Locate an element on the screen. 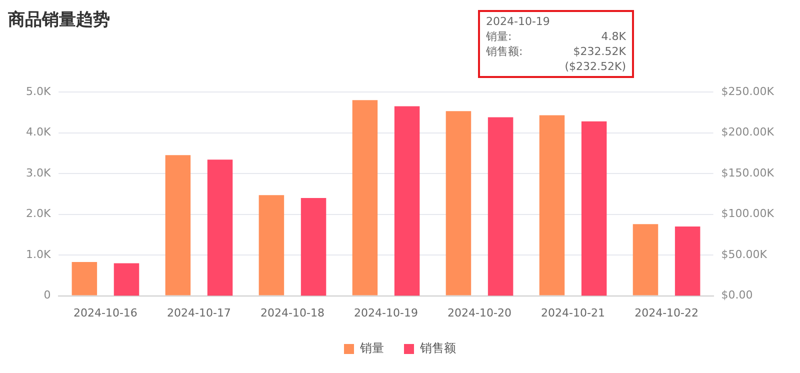 This screenshot has width=800, height=373. y-tick-label: 5.0K is located at coordinates (39, 91).